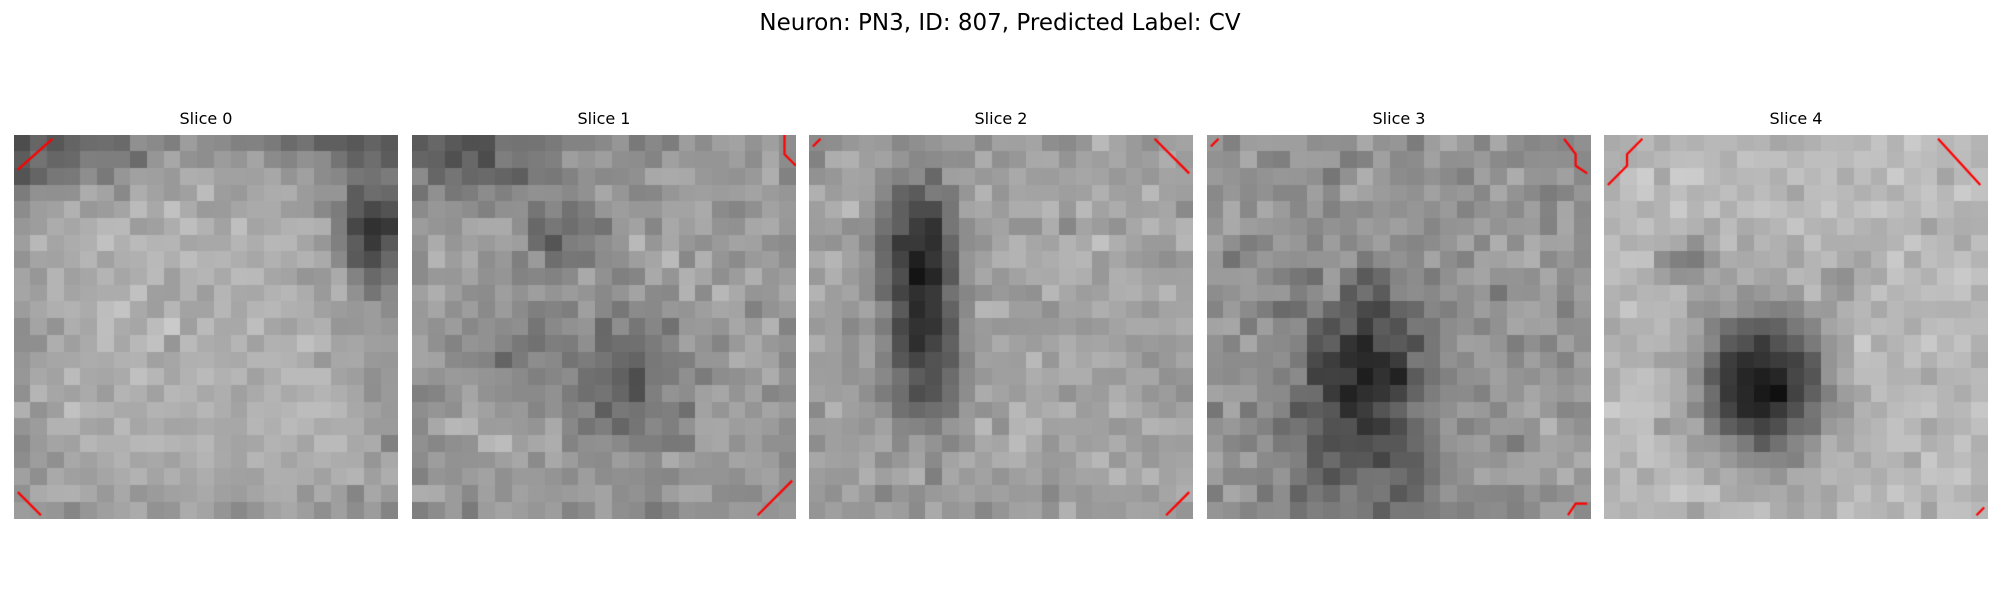  Describe the element at coordinates (604, 118) in the screenshot. I see `panel-title-slice-1: Slice 1` at that location.